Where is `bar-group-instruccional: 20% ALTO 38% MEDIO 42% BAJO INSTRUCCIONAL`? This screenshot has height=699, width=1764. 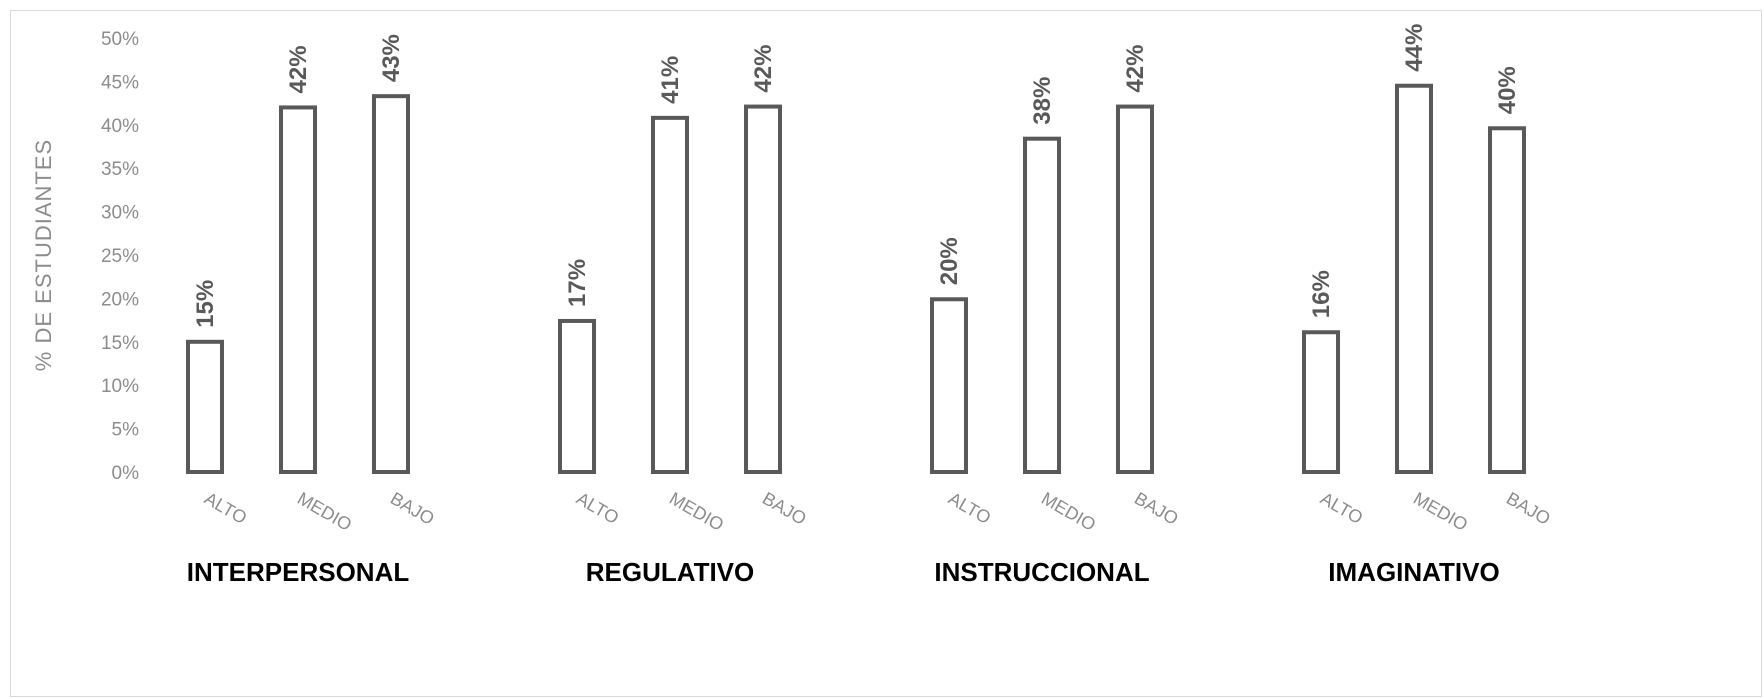
bar-group-instruccional: 20% ALTO 38% MEDIO 42% BAJO INSTRUCCIONAL is located at coordinates (1056, 316).